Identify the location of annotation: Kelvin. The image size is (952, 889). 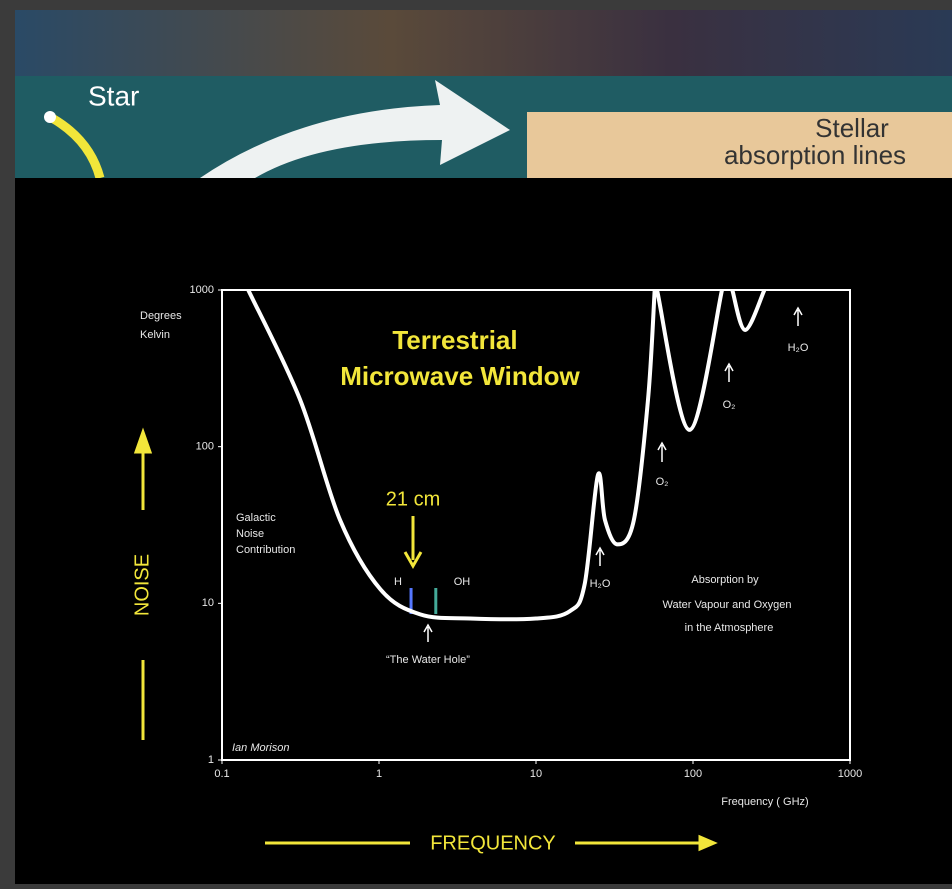
(155, 335).